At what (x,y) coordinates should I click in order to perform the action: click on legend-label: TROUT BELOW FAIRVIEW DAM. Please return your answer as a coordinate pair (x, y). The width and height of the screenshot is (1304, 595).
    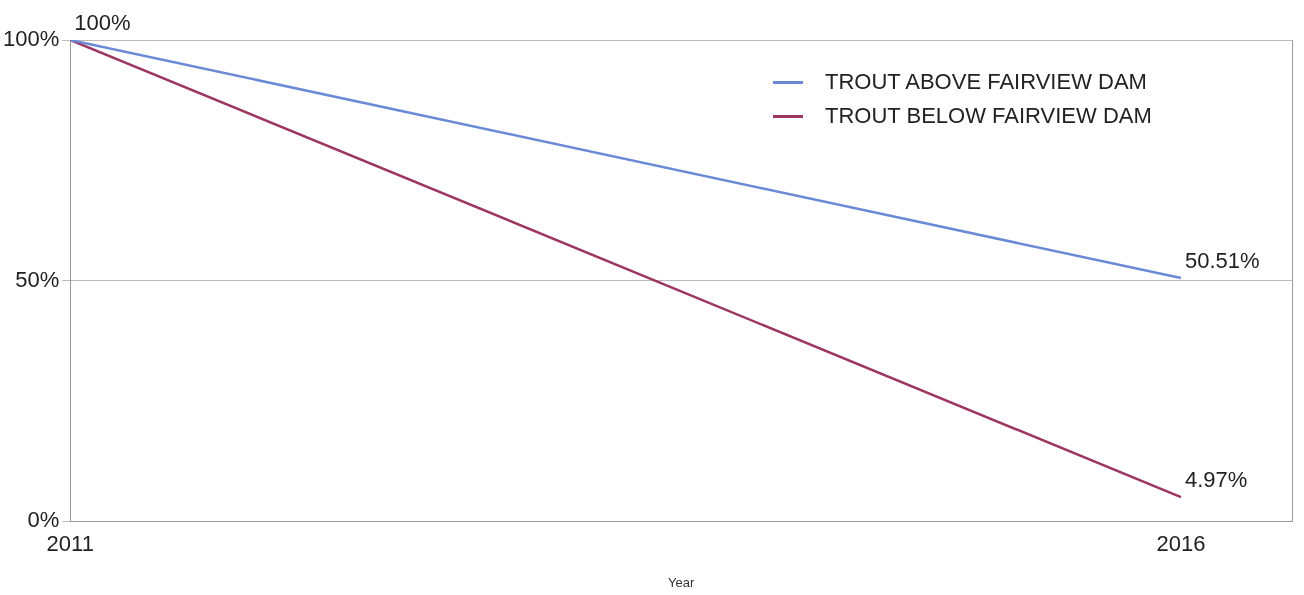
    Looking at the image, I should click on (988, 116).